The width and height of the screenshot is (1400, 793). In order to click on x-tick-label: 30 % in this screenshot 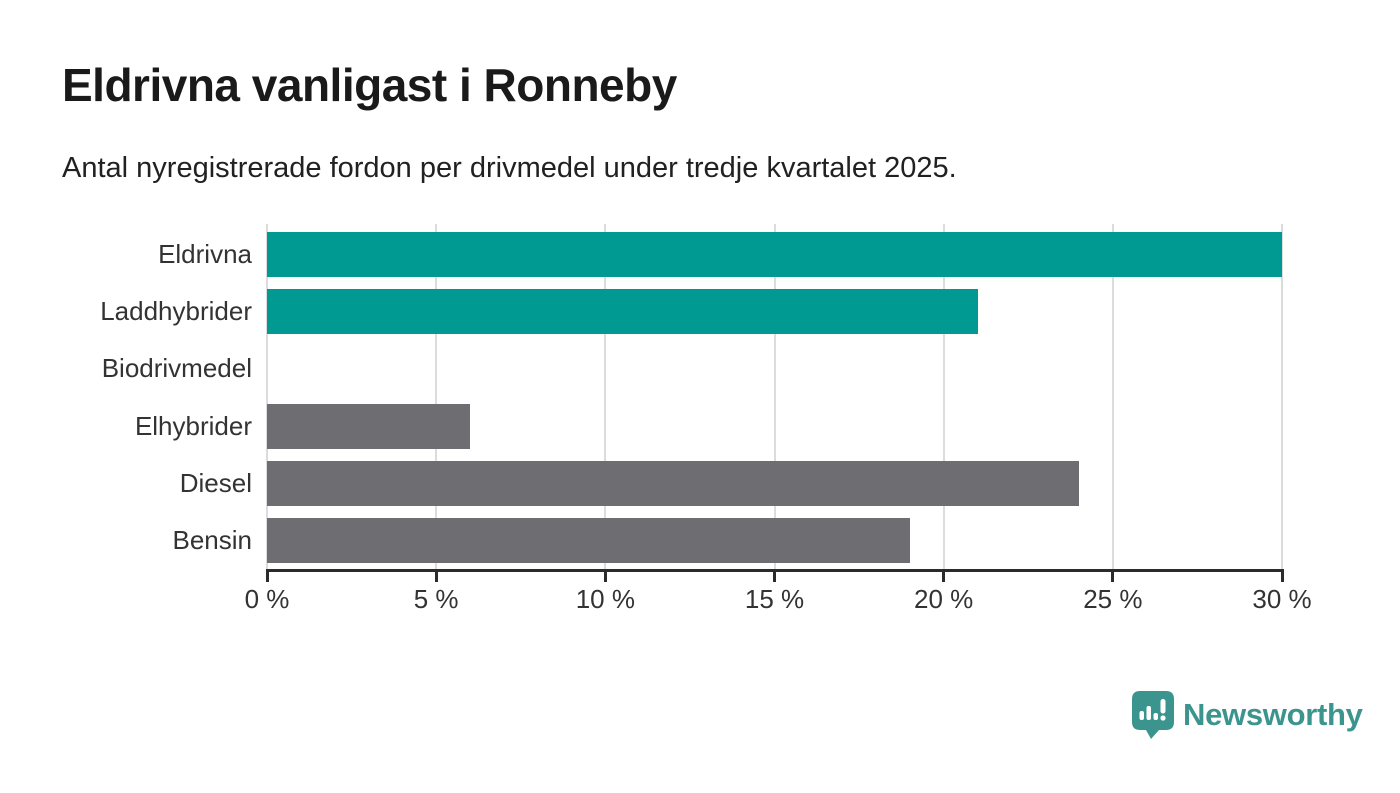, I will do `click(1282, 599)`.